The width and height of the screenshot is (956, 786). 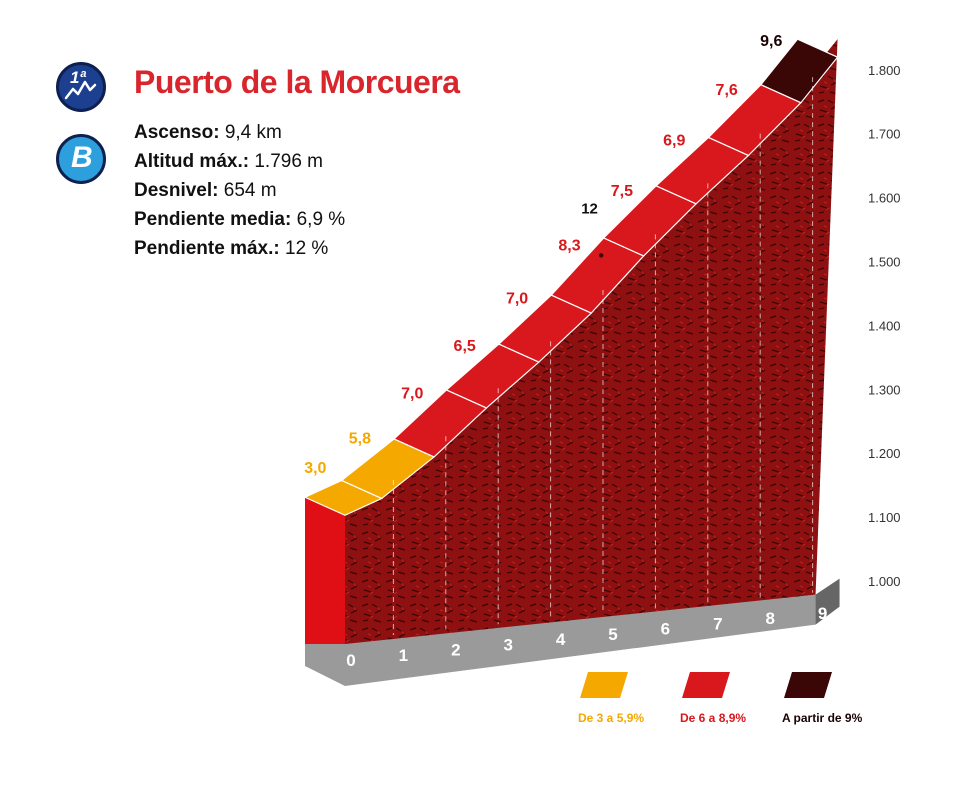 I want to click on gradient-label-1: 5,8, so click(x=360, y=439).